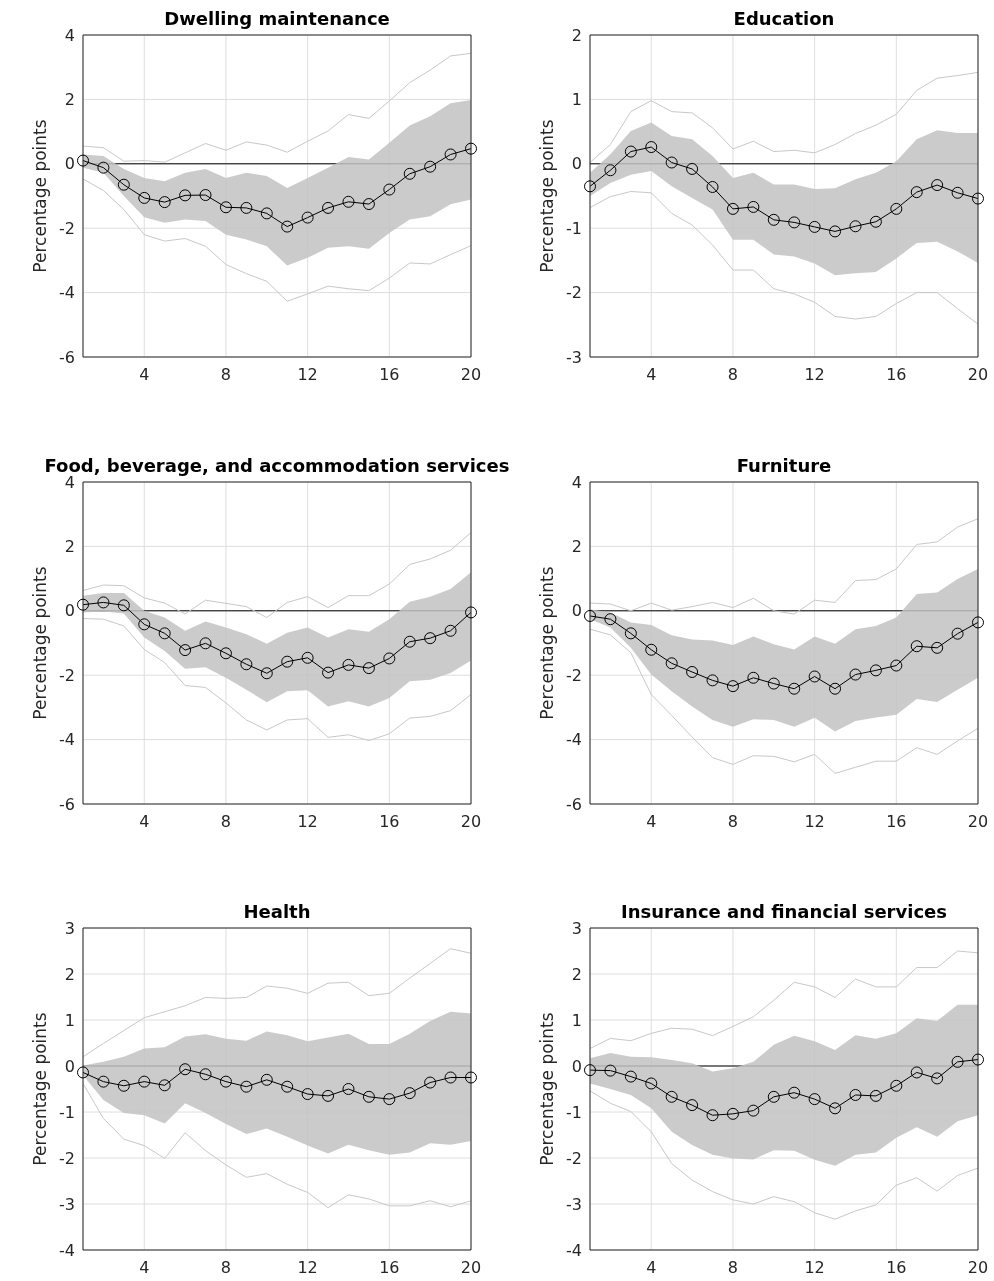 This screenshot has width=994, height=1281. I want to click on chart-title: Dwelling maintenance, so click(277, 18).